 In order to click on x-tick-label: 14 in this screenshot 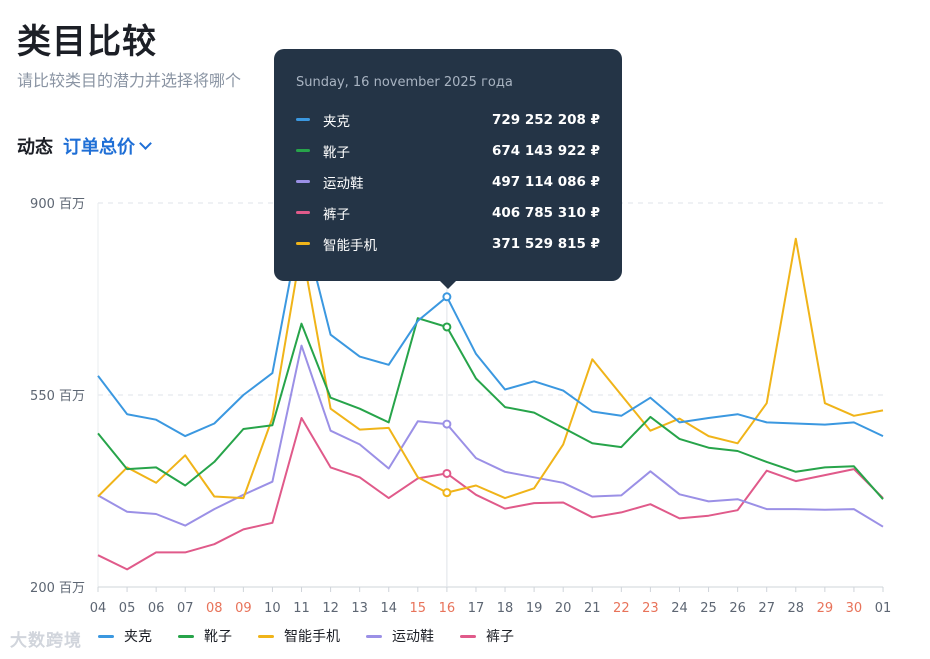, I will do `click(388, 608)`.